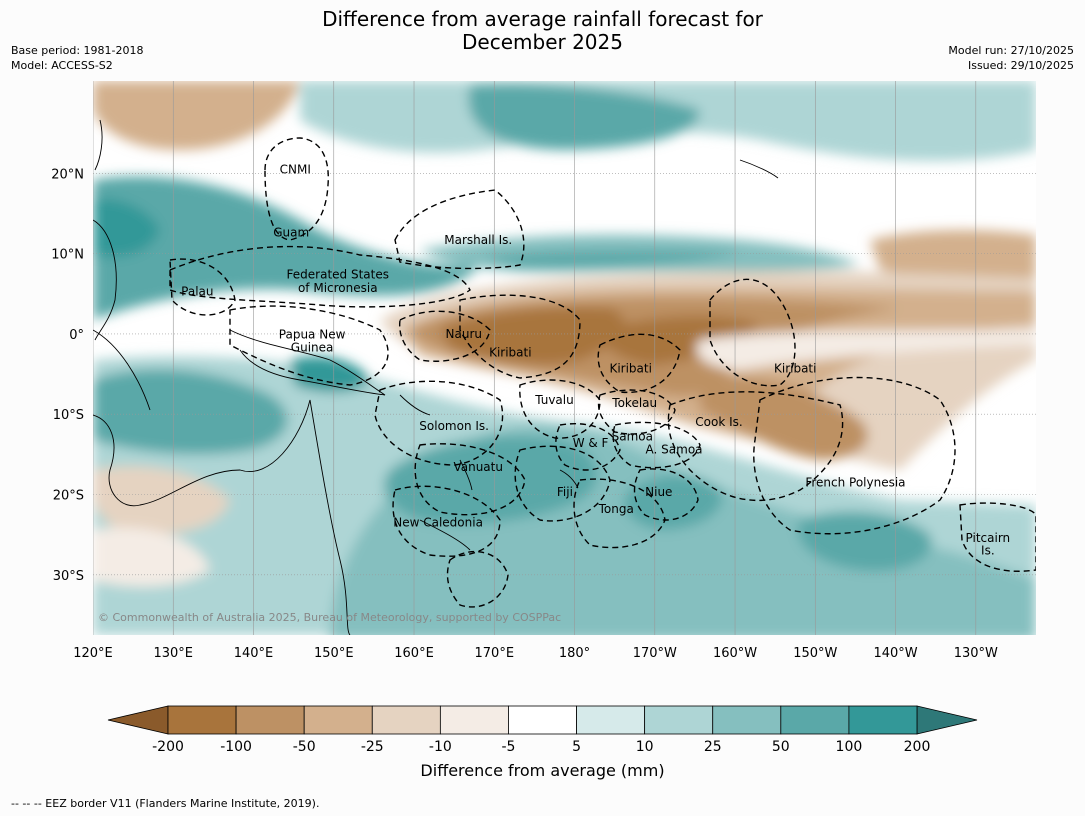 This screenshot has height=816, width=1085. I want to click on place-label: Nauru, so click(464, 334).